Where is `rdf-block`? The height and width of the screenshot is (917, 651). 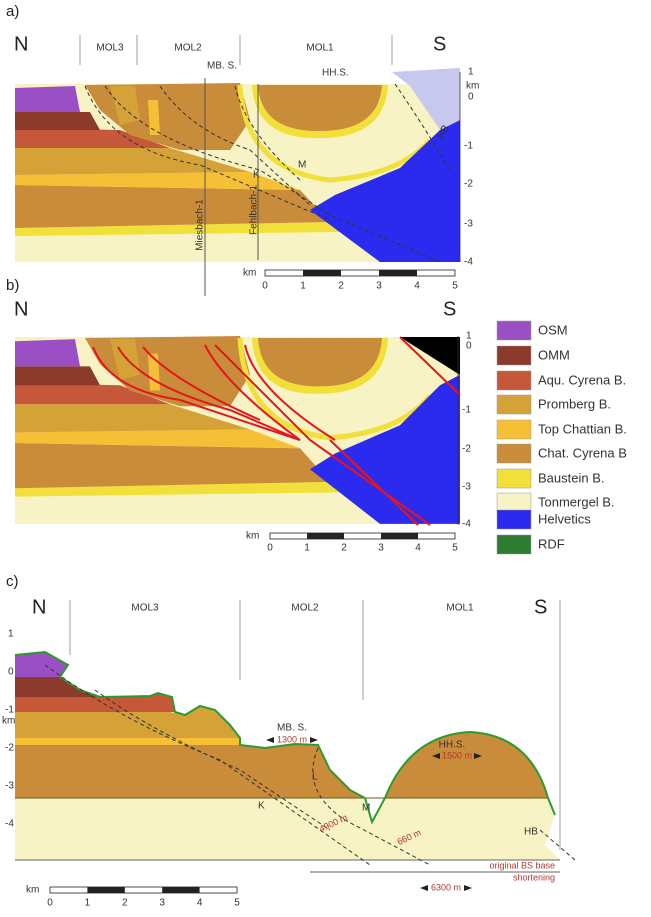 rdf-block is located at coordinates (430, 356).